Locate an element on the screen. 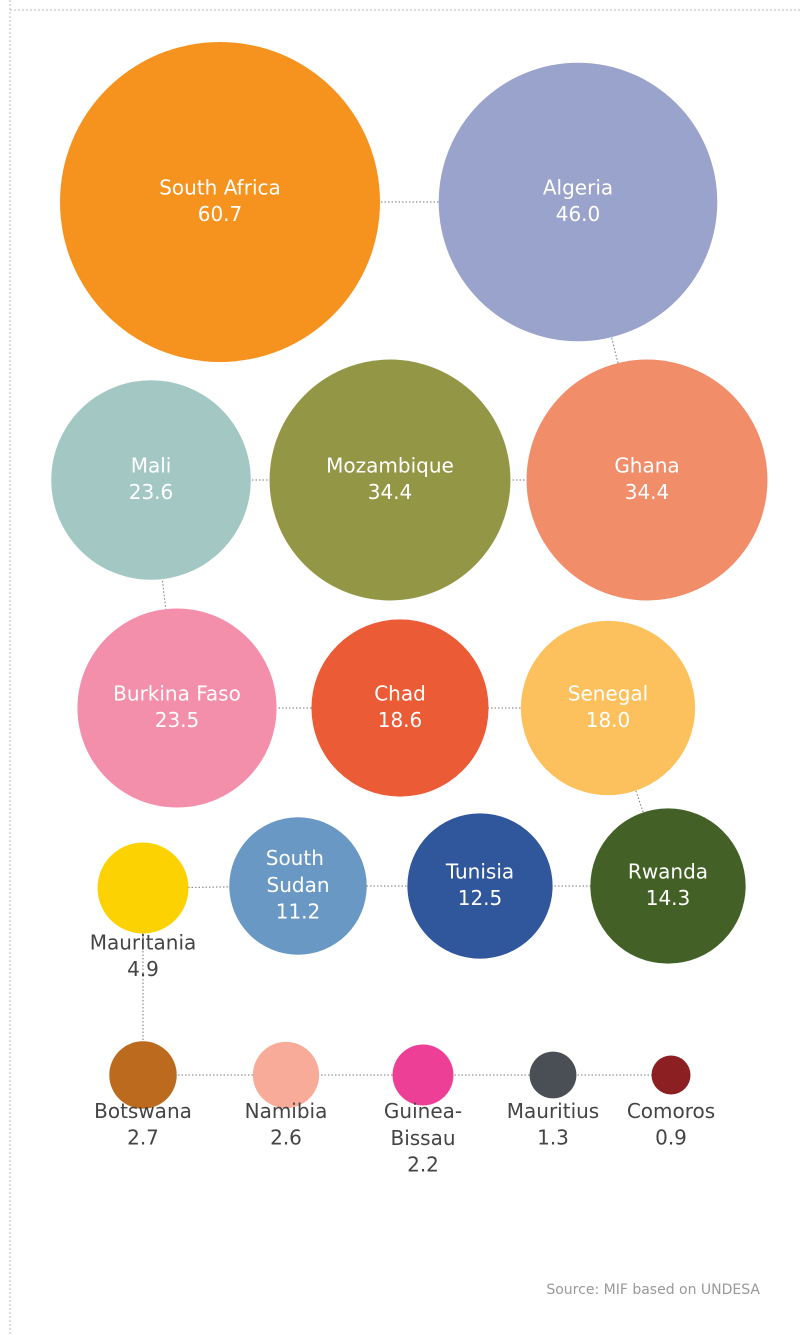 The image size is (800, 1335). bubble-label: Botswana is located at coordinates (143, 1111).